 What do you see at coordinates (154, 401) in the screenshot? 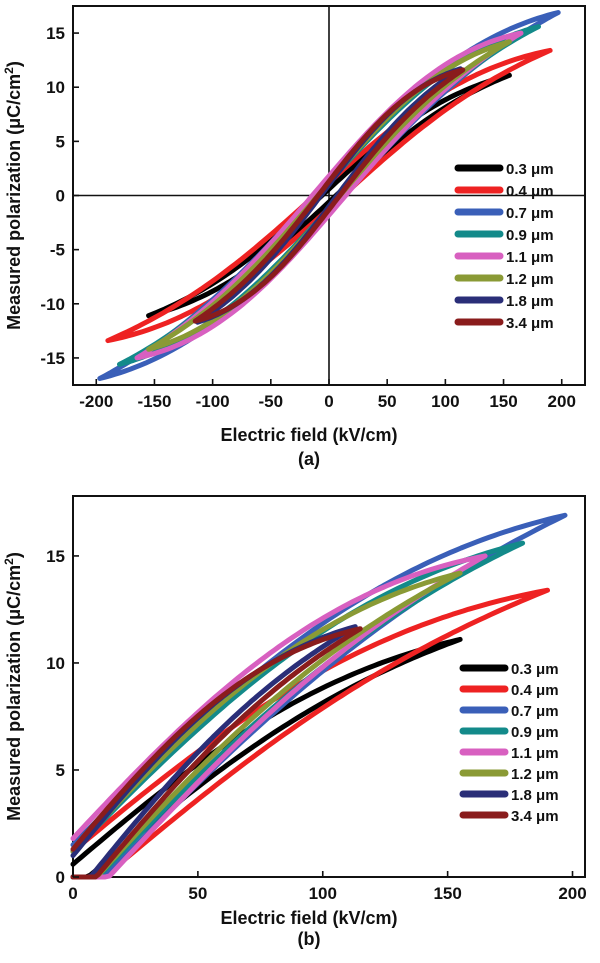
I see `x-tick-label: -150` at bounding box center [154, 401].